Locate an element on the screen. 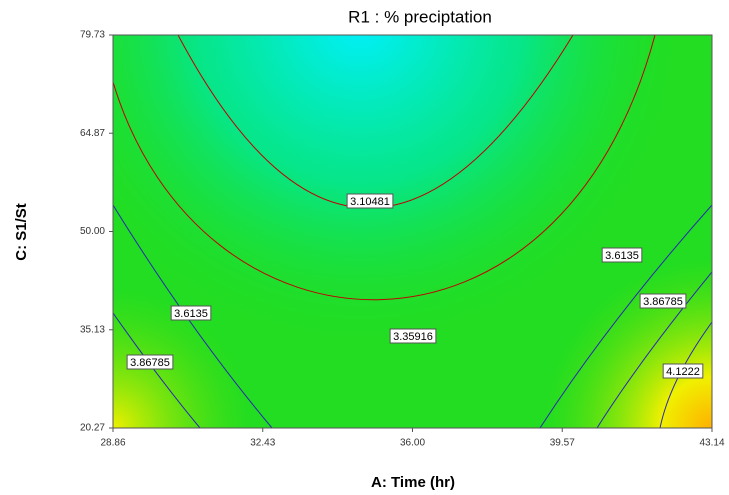  y-tick-label: 64.87 is located at coordinates (92, 133).